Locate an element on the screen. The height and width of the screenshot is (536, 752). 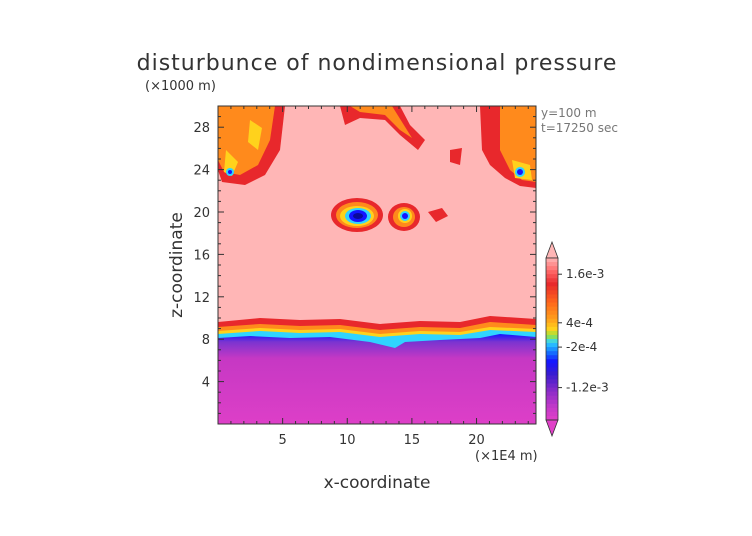
mid-vortex-right is located at coordinates (404, 217).